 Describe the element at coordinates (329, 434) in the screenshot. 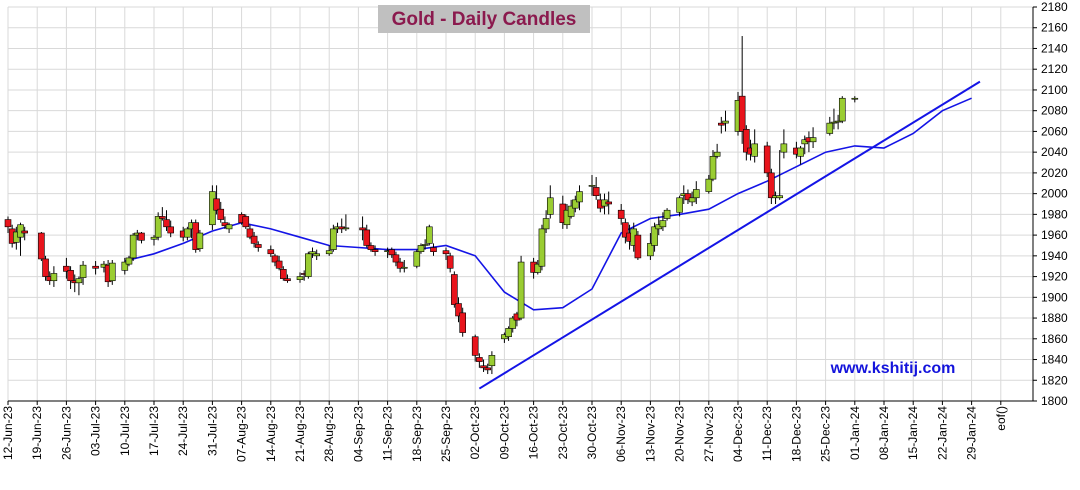

I see `x-tick-label: 28-Aug-23` at that location.